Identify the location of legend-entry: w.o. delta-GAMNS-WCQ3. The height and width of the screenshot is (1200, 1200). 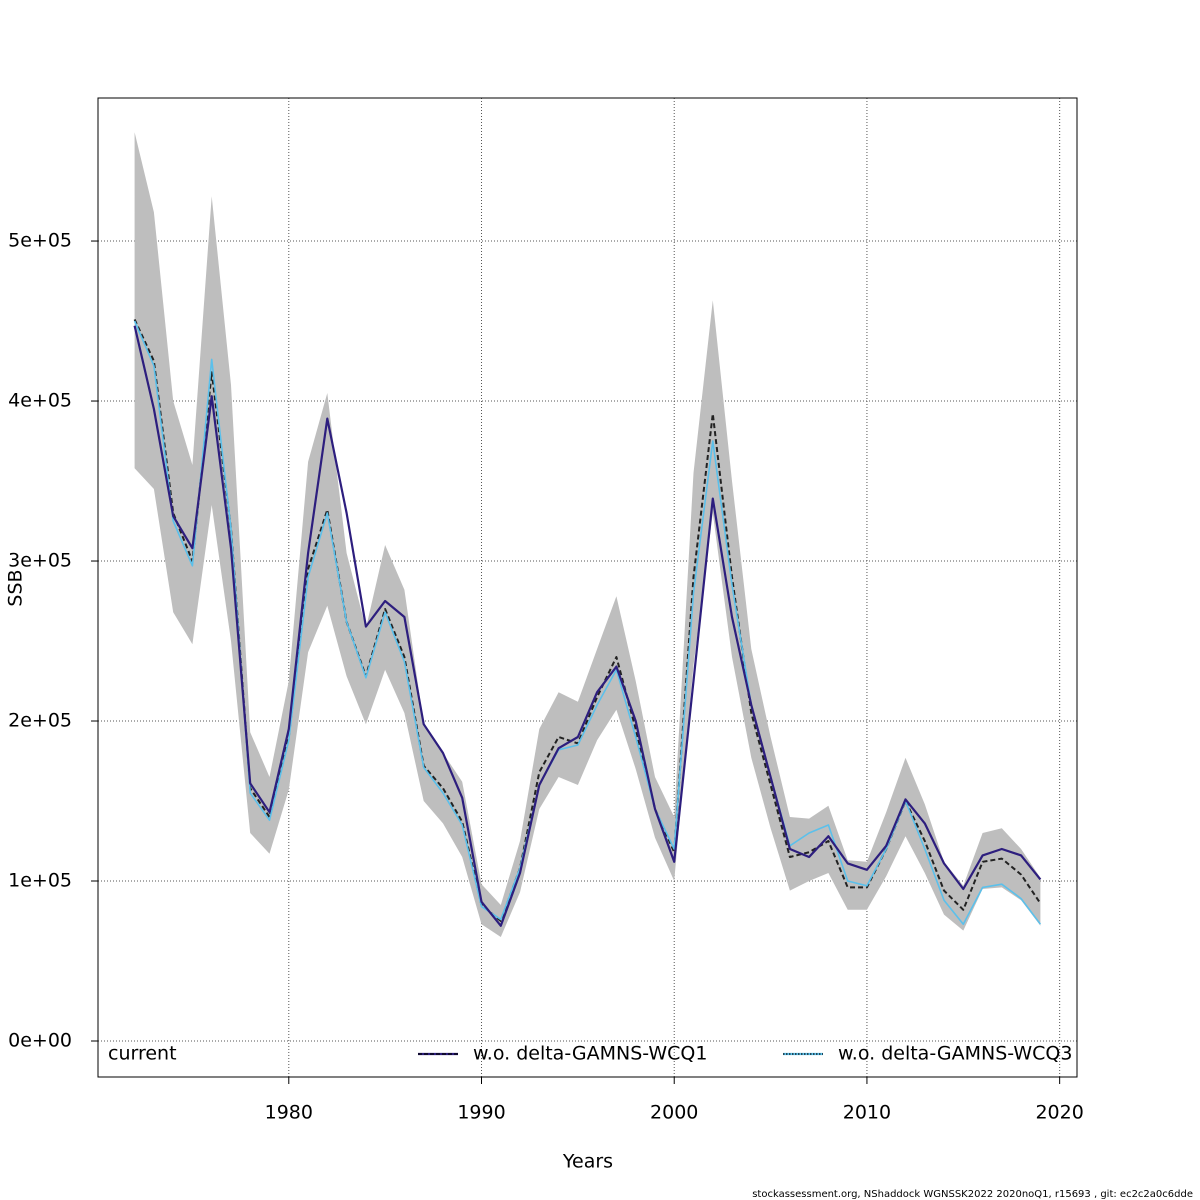
(927, 1054).